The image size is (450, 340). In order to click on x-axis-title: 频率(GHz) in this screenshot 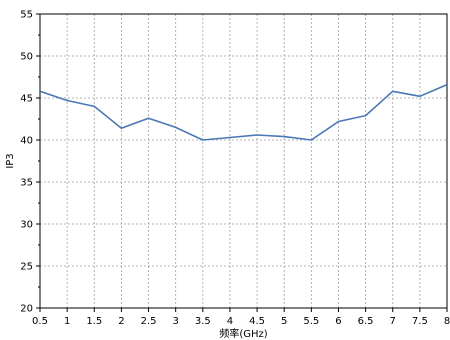, I will do `click(243, 333)`.